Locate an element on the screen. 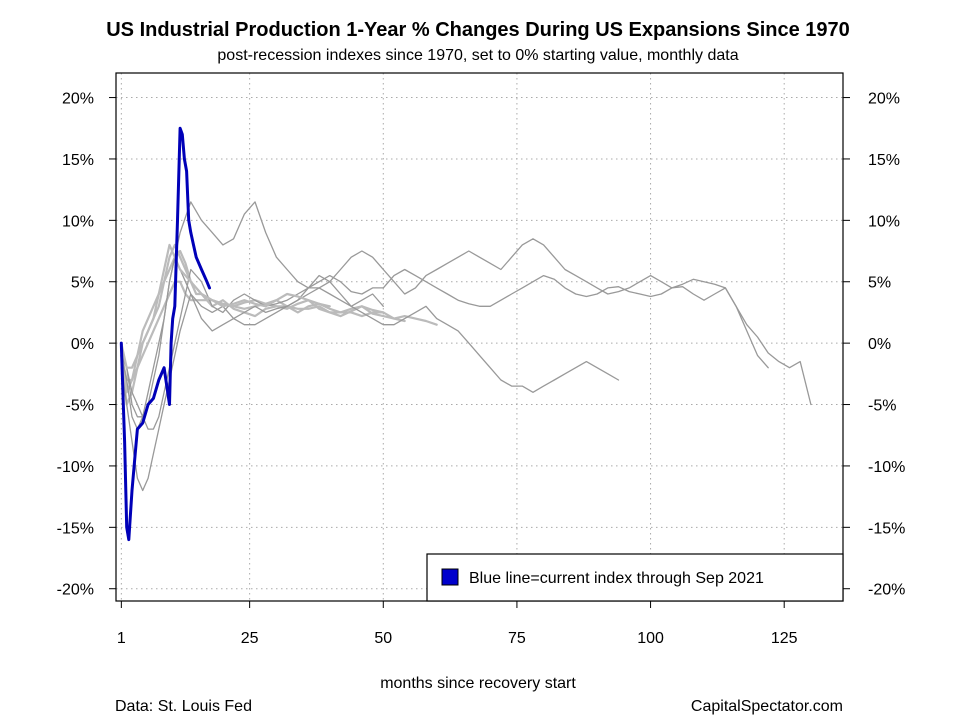 The image size is (960, 720). y-tick-label-left: -10% is located at coordinates (75, 467).